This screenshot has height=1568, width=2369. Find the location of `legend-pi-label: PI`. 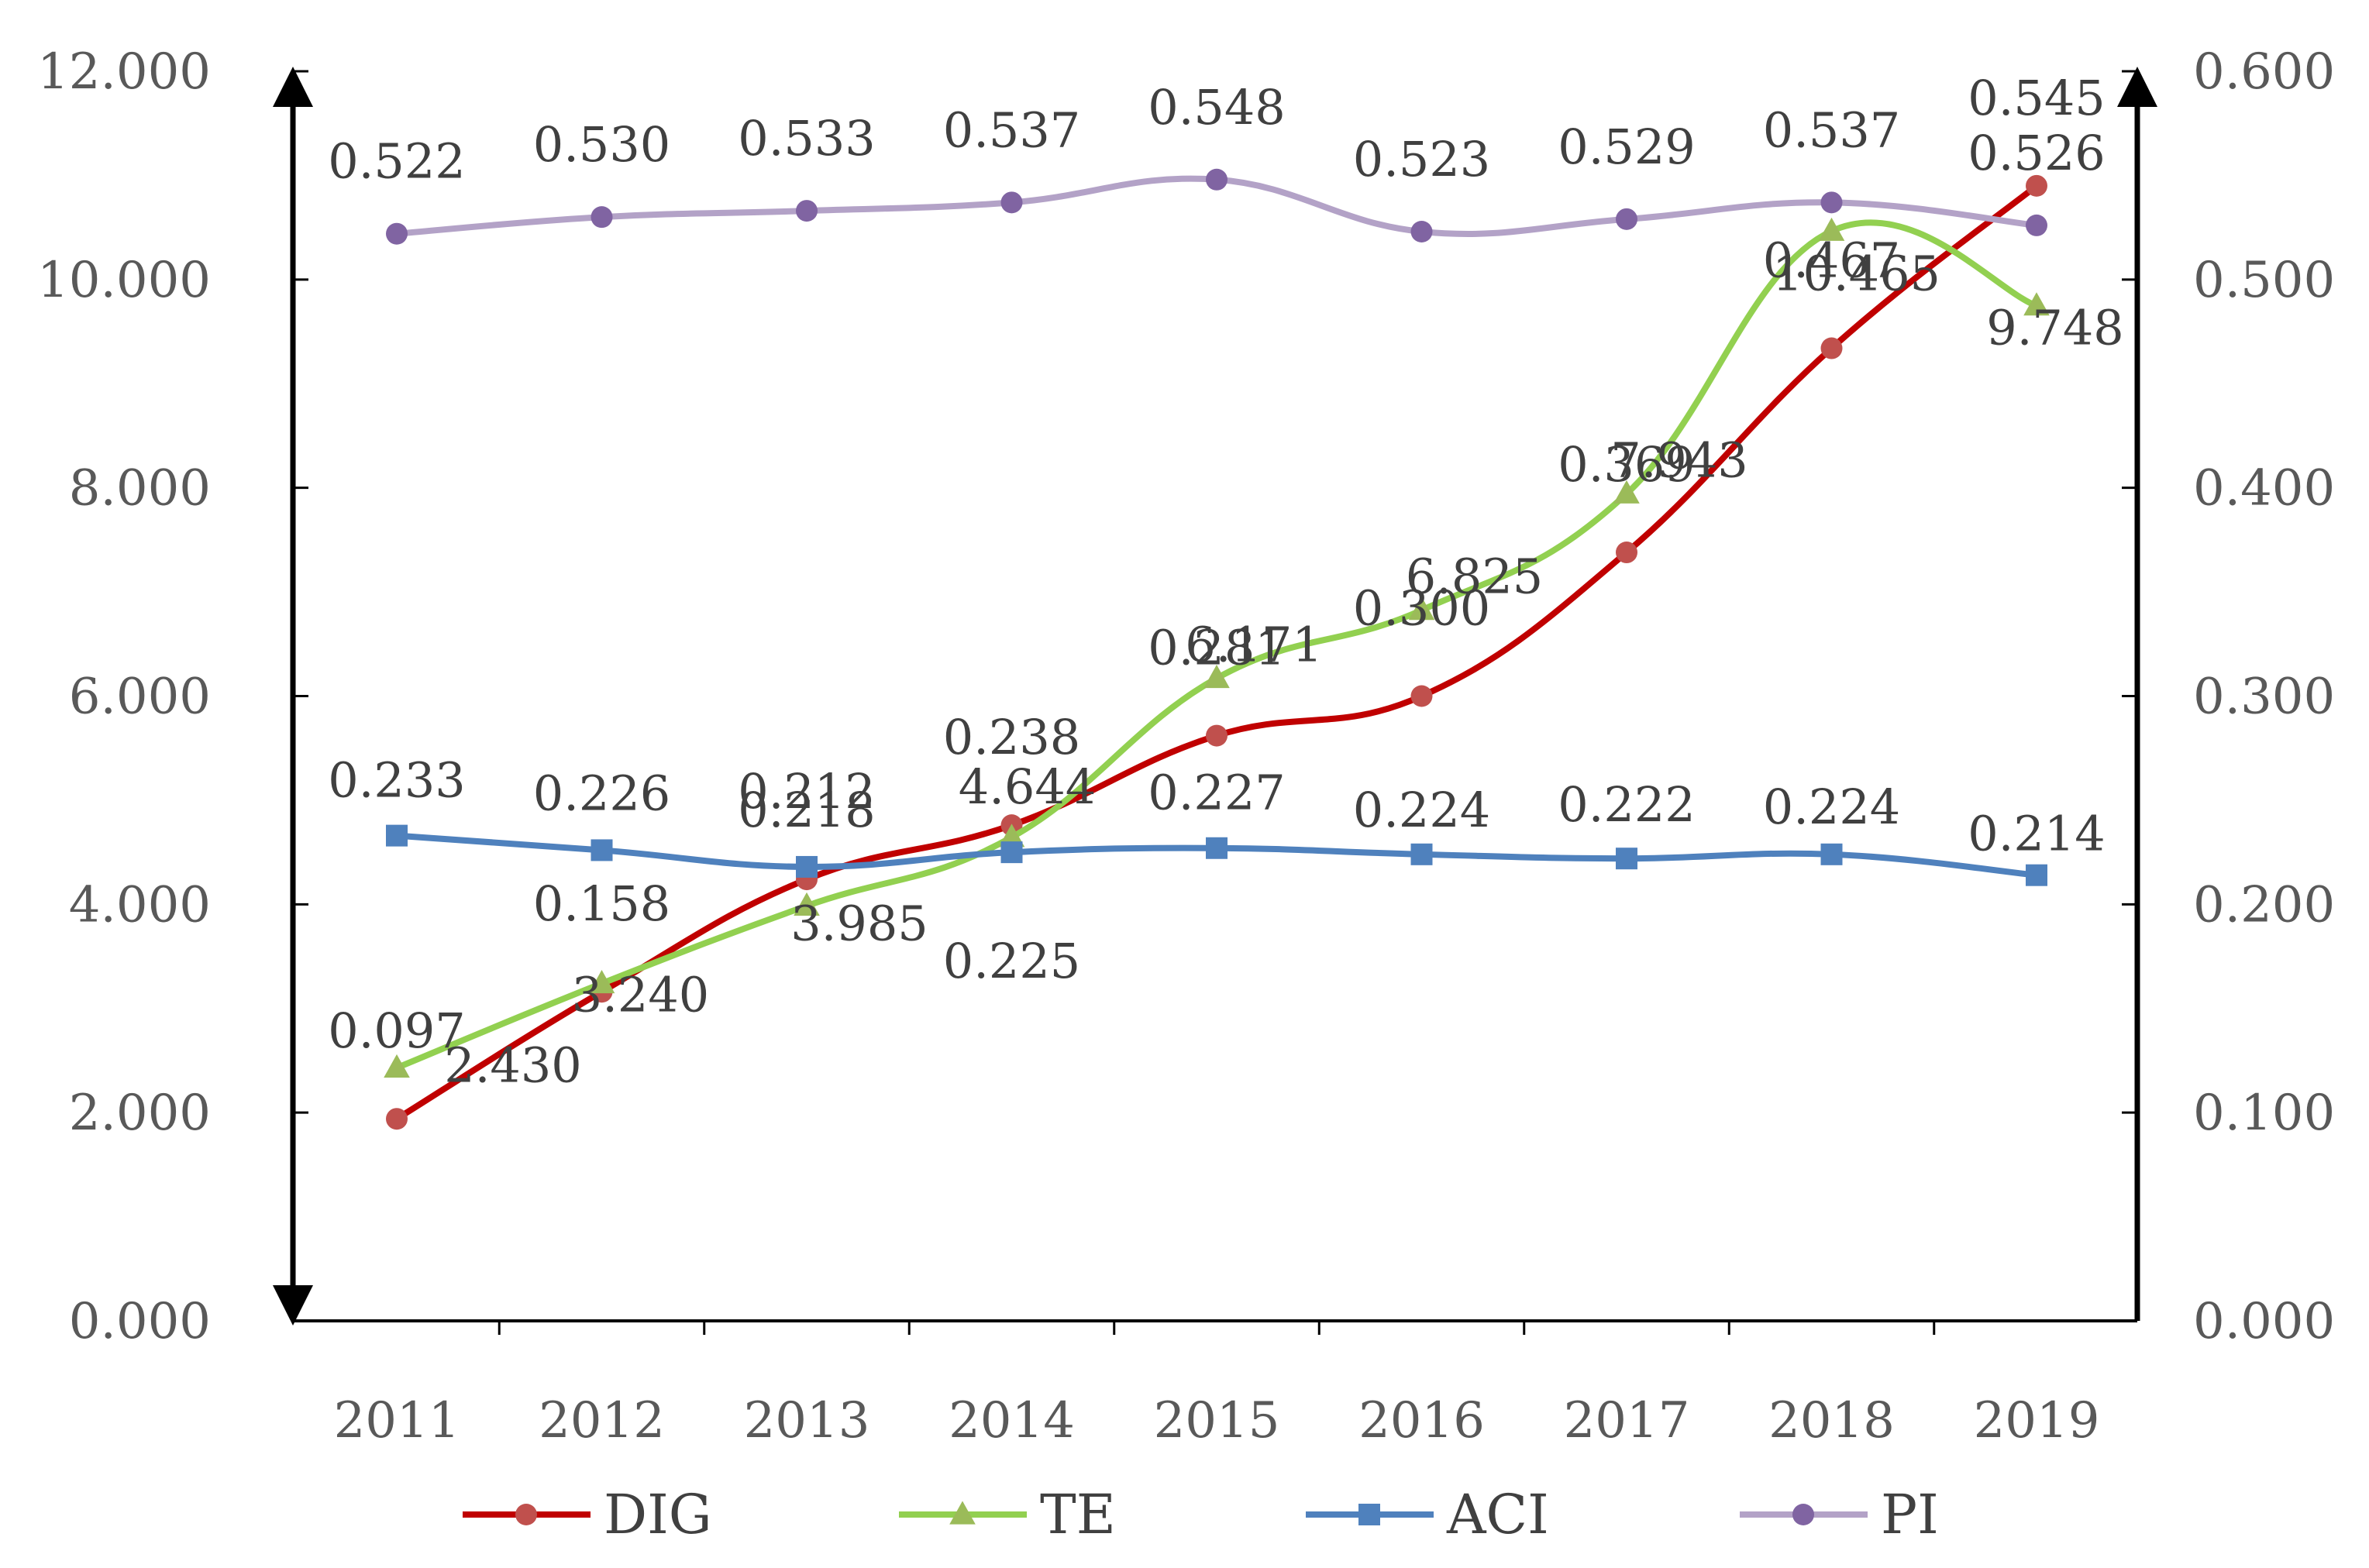

legend-pi-label: PI is located at coordinates (1910, 1514).